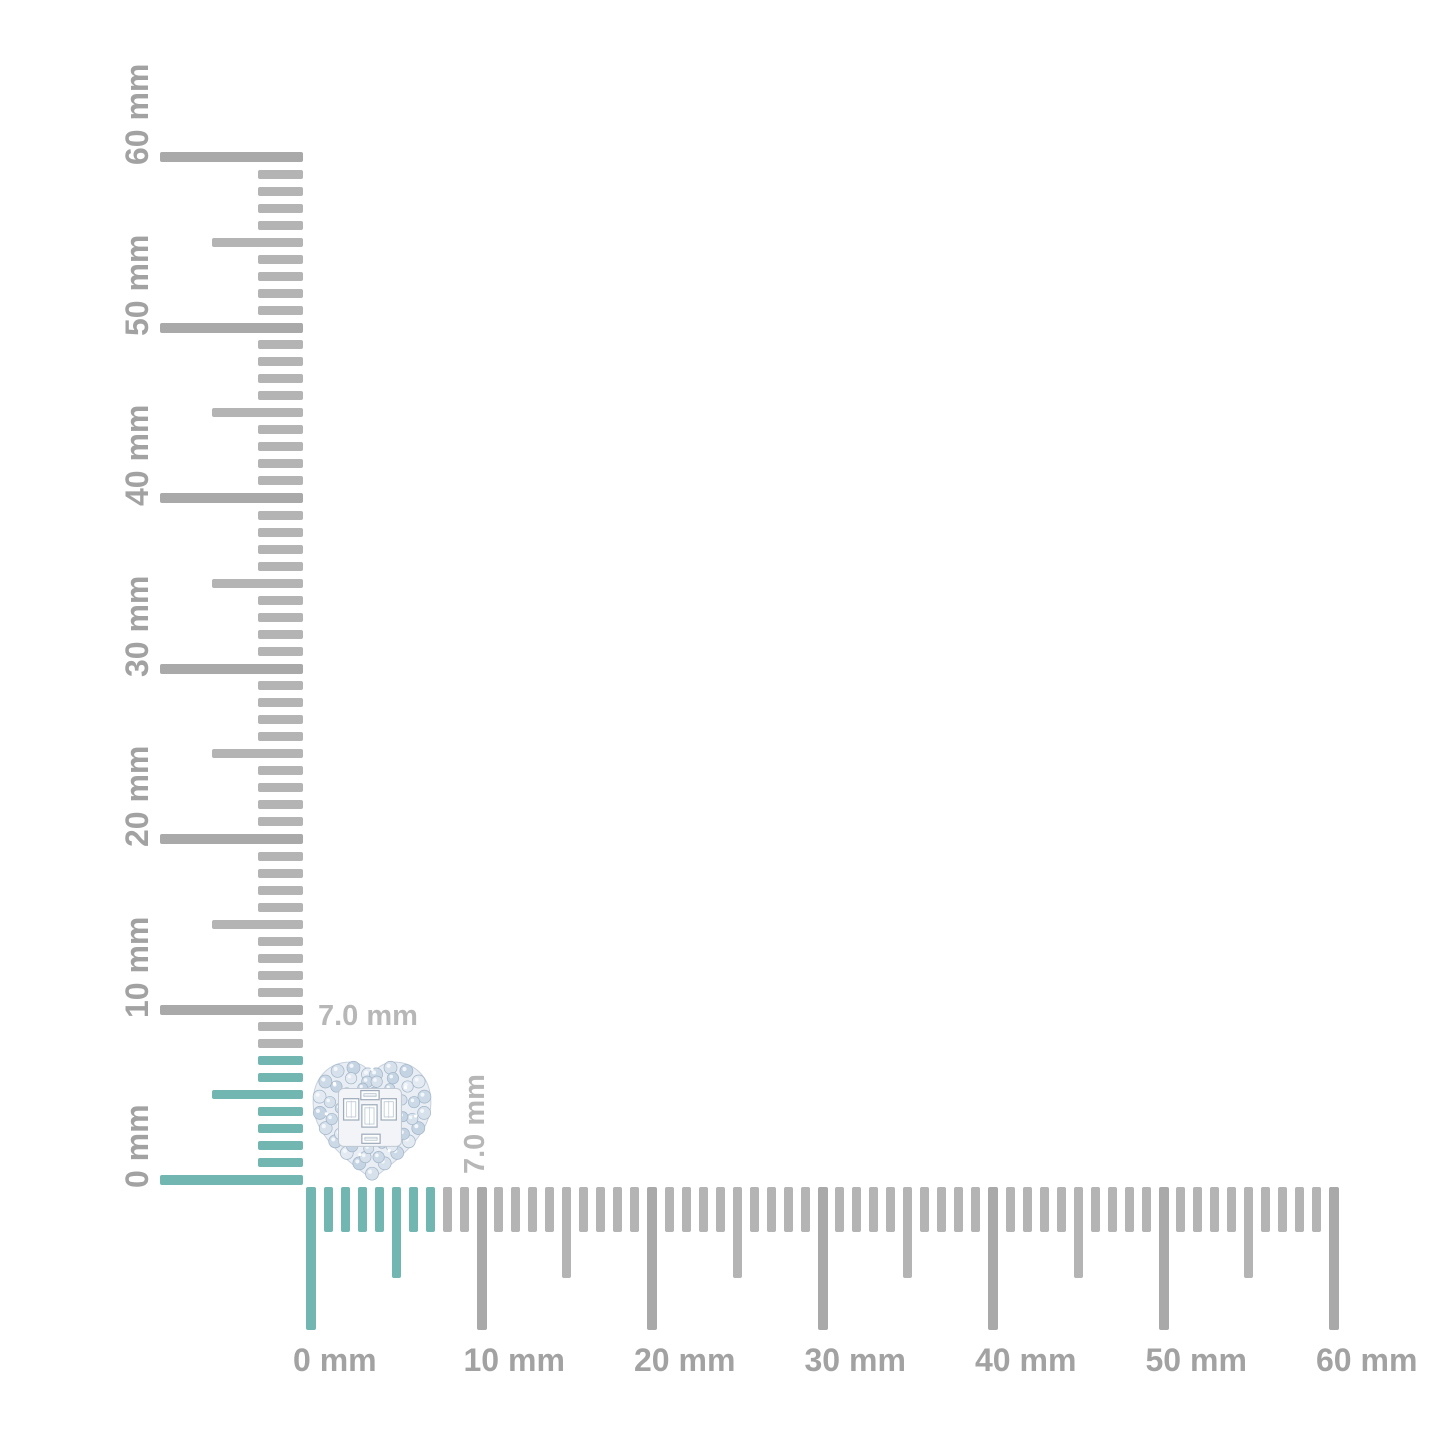 This screenshot has height=1445, width=1445. What do you see at coordinates (1367, 1360) in the screenshot?
I see `horizontal-ruler-label: 60 mm` at bounding box center [1367, 1360].